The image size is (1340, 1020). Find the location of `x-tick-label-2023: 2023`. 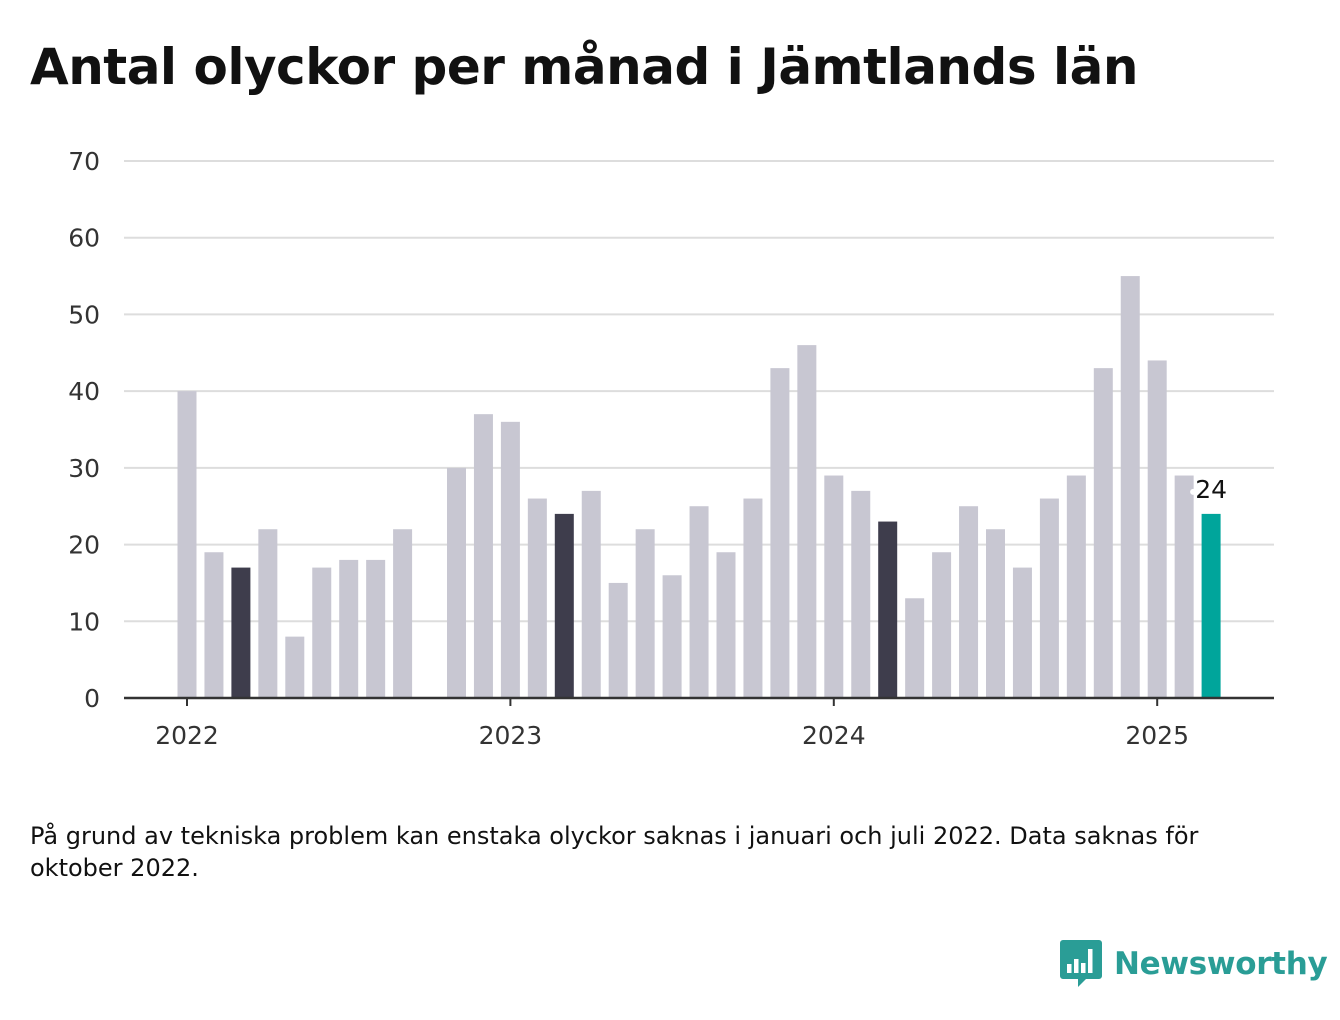

x-tick-label-2023: 2023 is located at coordinates (511, 735).